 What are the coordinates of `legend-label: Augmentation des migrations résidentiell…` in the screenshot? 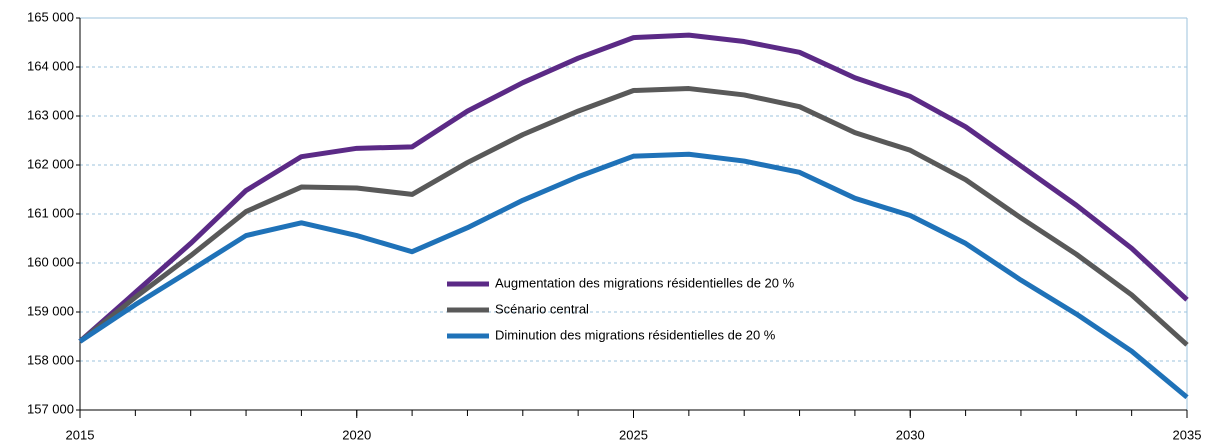 It's located at (645, 282).